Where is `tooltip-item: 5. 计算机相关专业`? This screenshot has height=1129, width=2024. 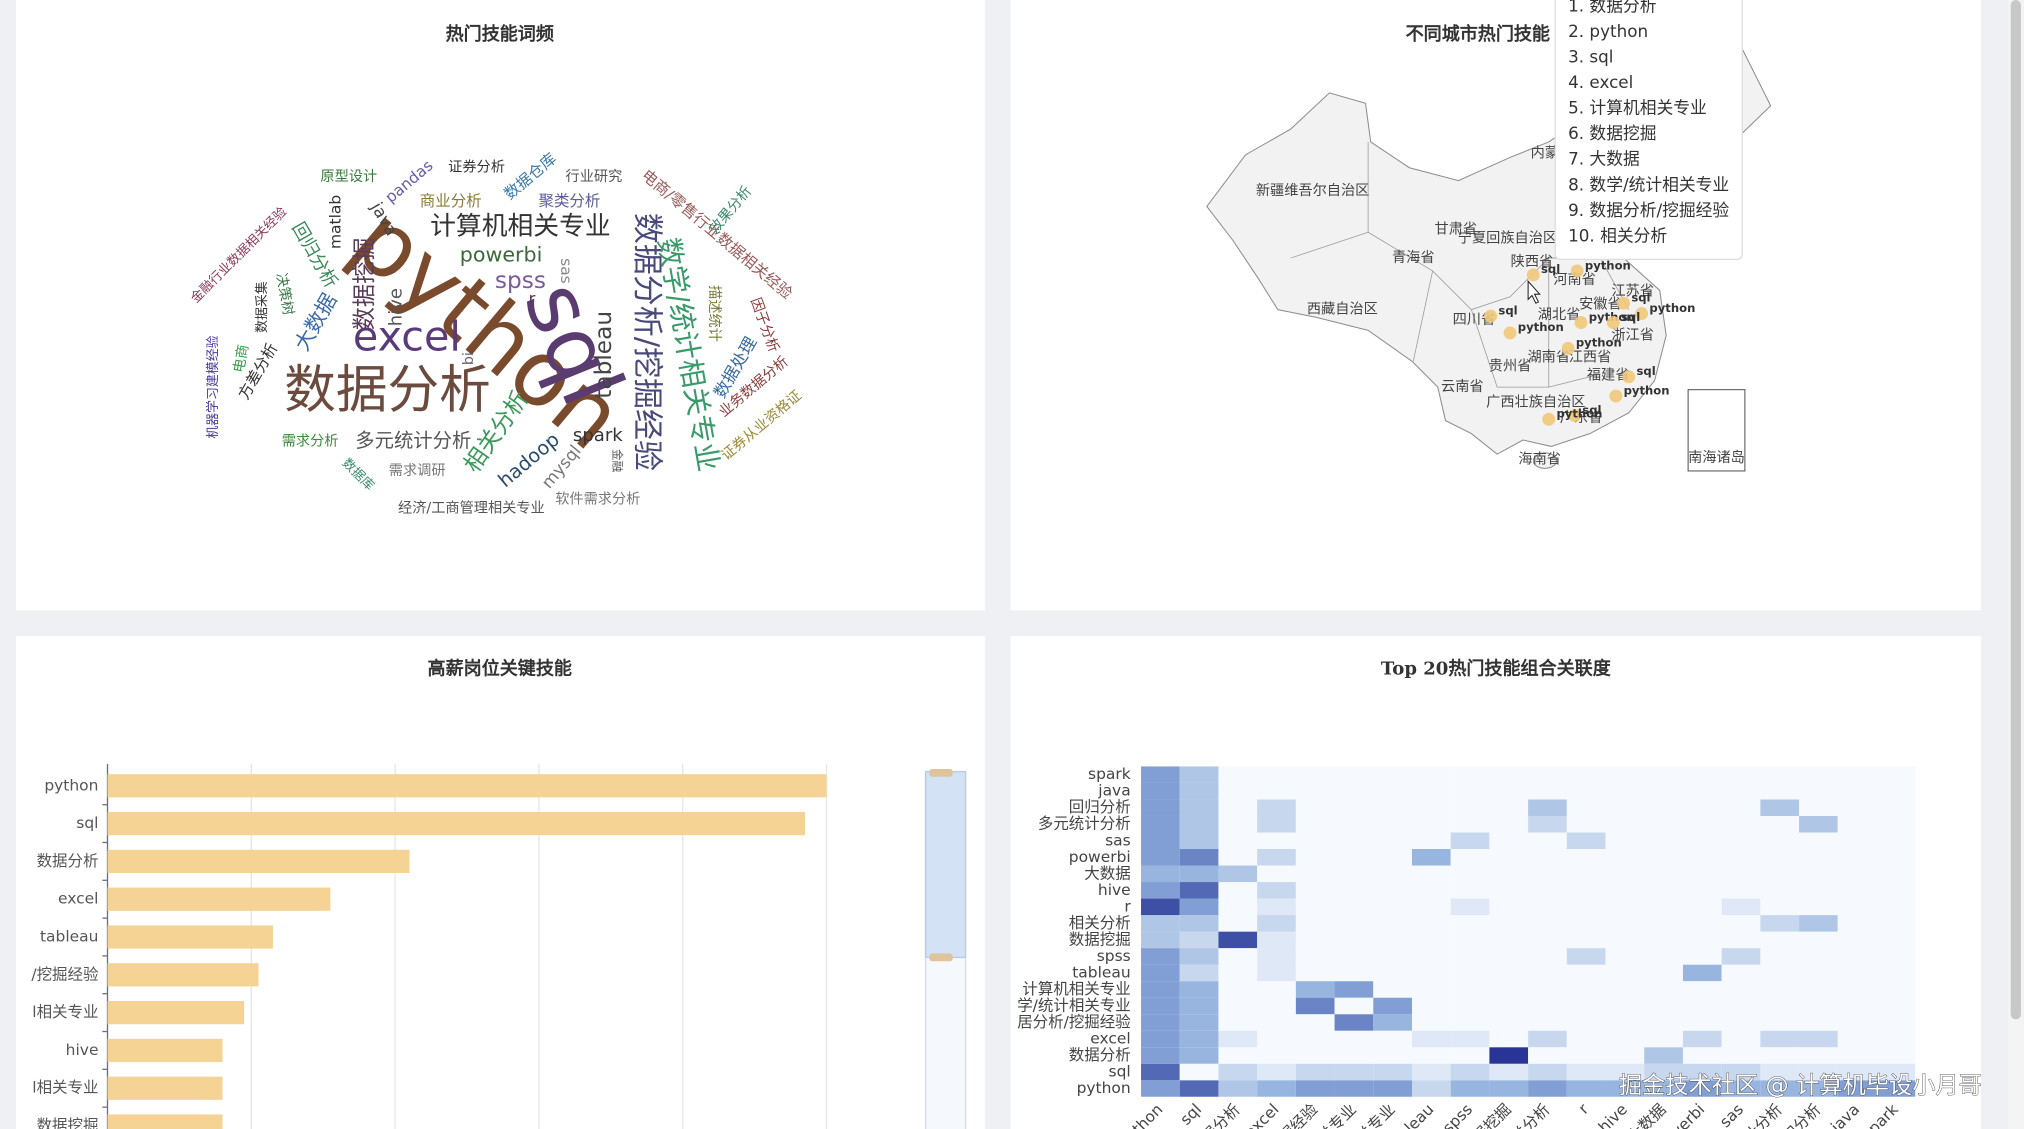 tooltip-item: 5. 计算机相关专业 is located at coordinates (1637, 108).